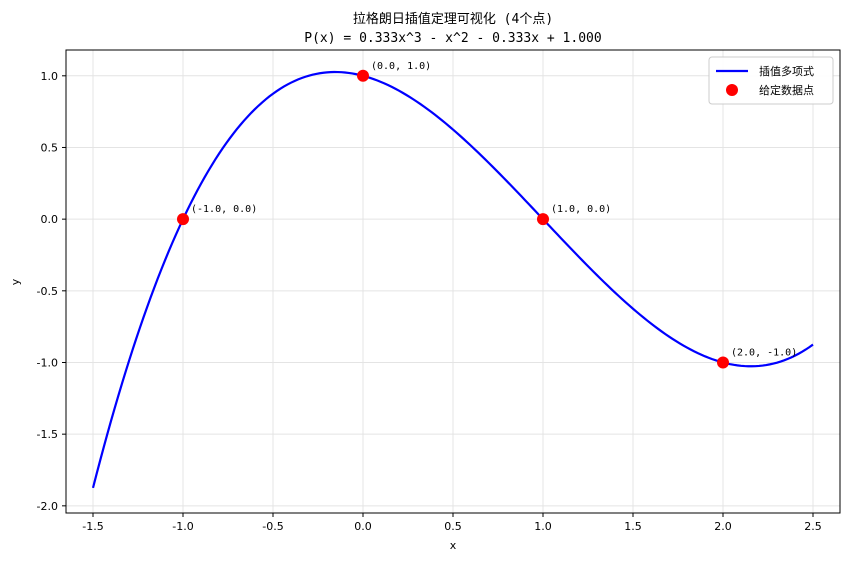 This screenshot has width=850, height=562. Describe the element at coordinates (50, 76) in the screenshot. I see `y-tick-label: 1.0` at that location.